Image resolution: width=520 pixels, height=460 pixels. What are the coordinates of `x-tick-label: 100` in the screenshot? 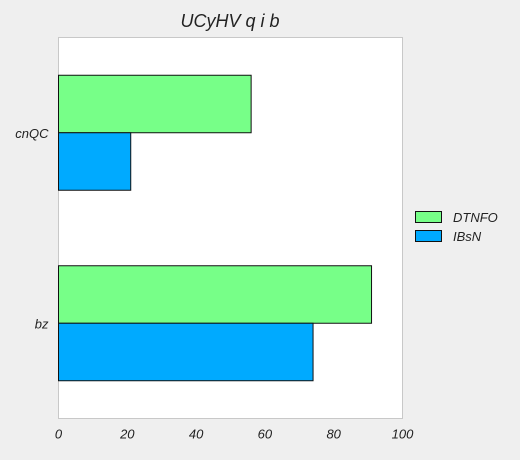 It's located at (403, 434).